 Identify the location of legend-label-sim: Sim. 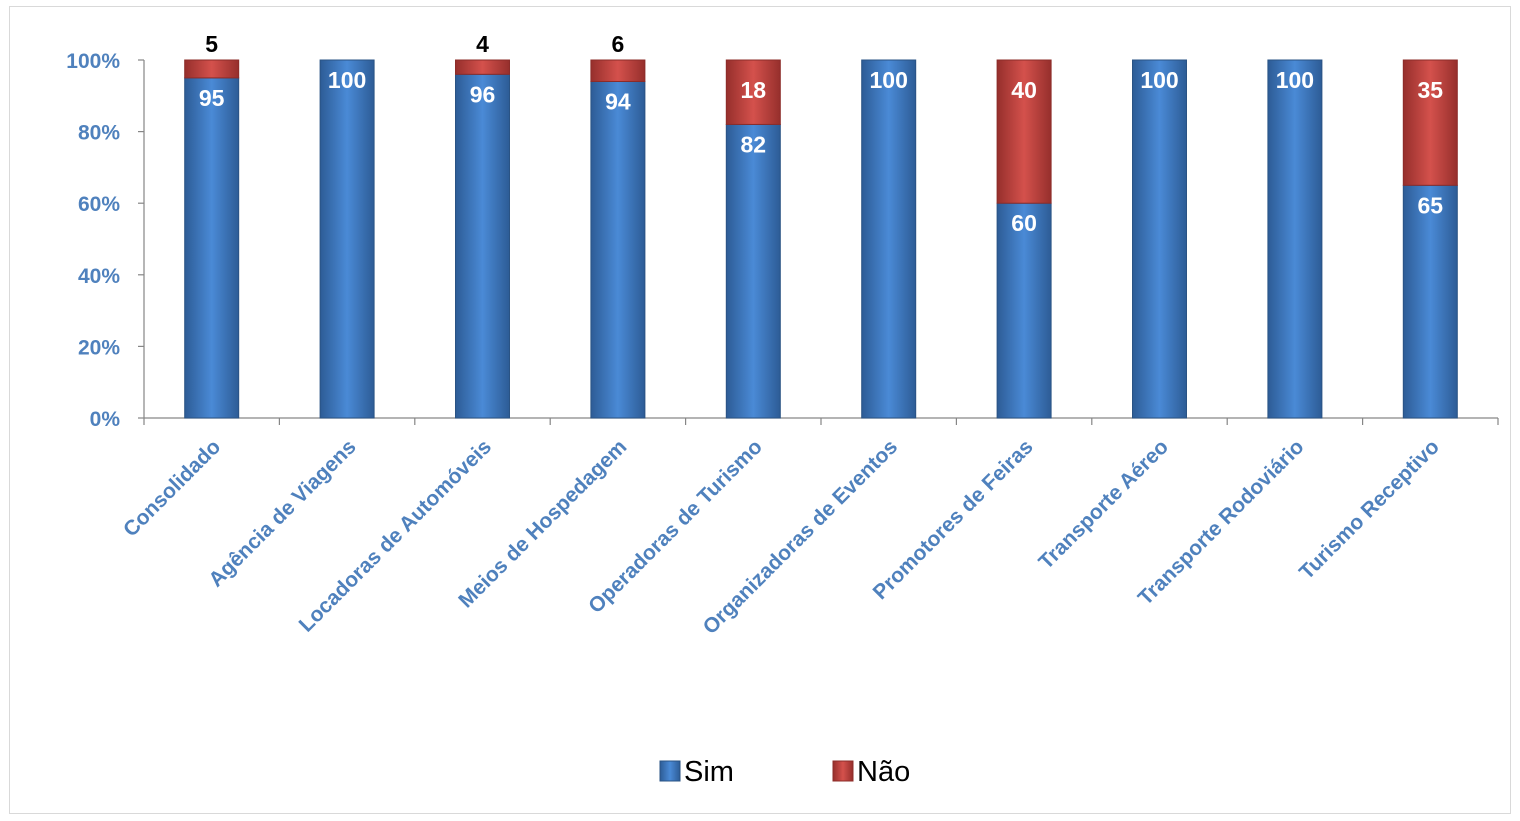
(709, 772).